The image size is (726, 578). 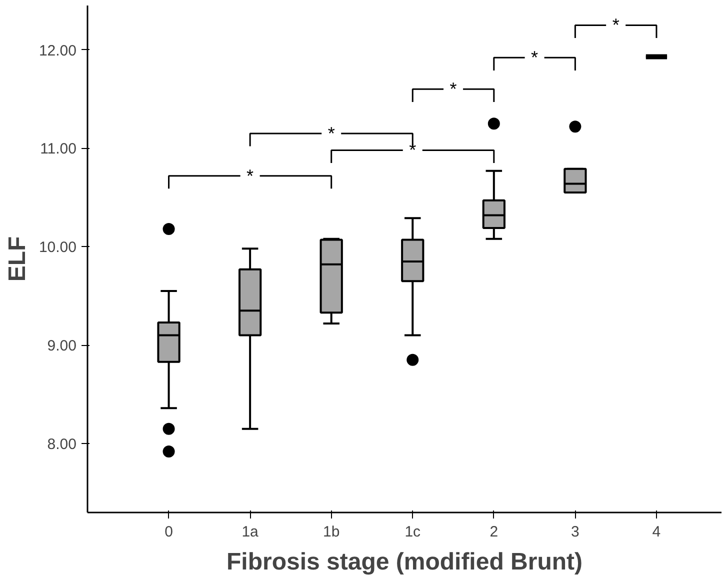 I want to click on y-axis-title: ELF, so click(x=17, y=259).